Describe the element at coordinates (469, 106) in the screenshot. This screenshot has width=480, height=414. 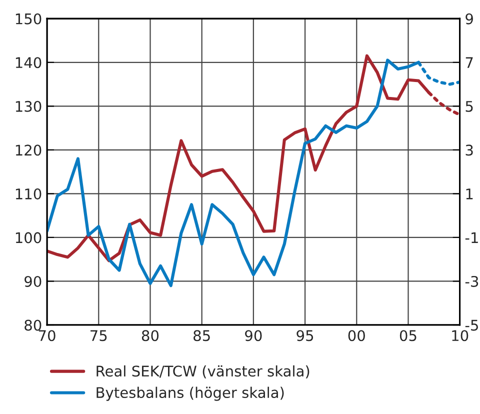
I see `y2-tick-label: 5` at that location.